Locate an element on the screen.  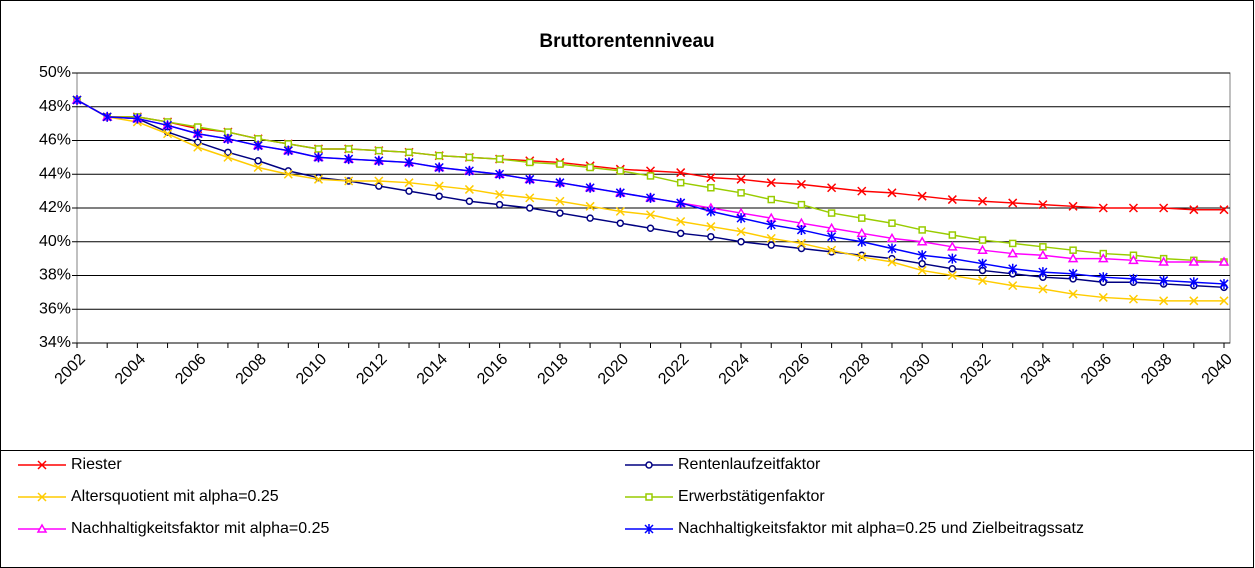
legend-label: Erwerbstätigenfaktor is located at coordinates (751, 496).